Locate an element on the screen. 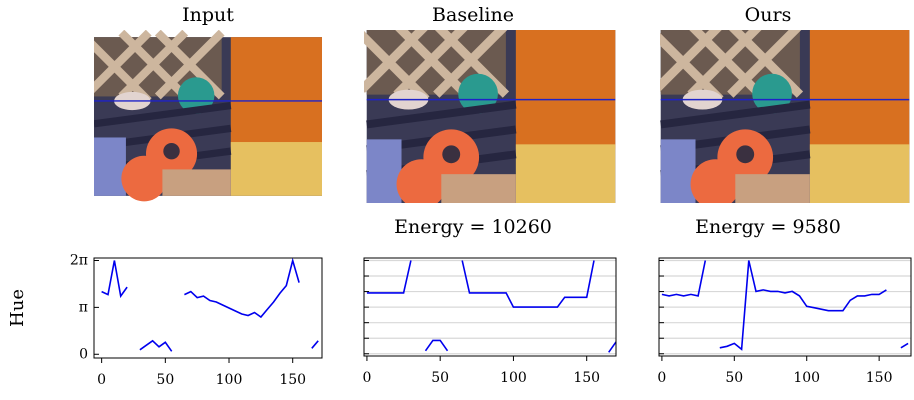 The width and height of the screenshot is (914, 400). panel-title: Baseline is located at coordinates (473, 15).